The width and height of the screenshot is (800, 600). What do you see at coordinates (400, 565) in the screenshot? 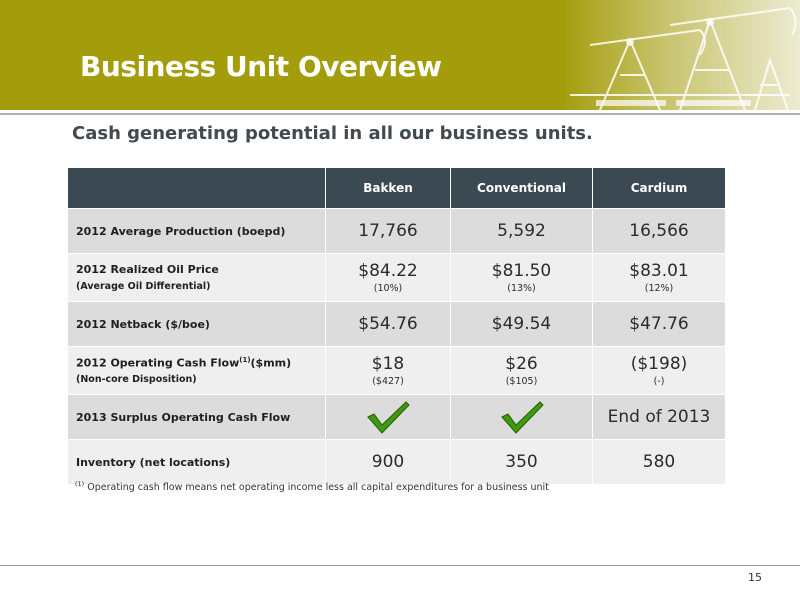
I see `footer-divider` at bounding box center [400, 565].